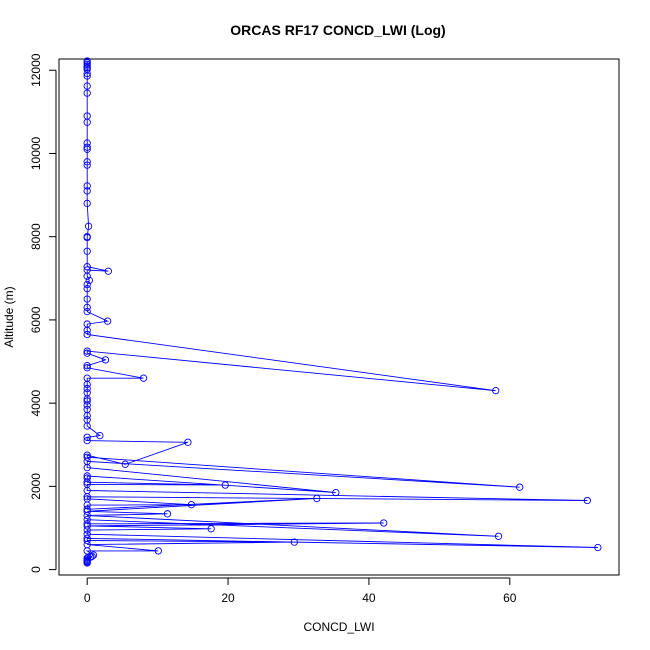 Image resolution: width=650 pixels, height=650 pixels. I want to click on y-tick-label: 8000, so click(36, 236).